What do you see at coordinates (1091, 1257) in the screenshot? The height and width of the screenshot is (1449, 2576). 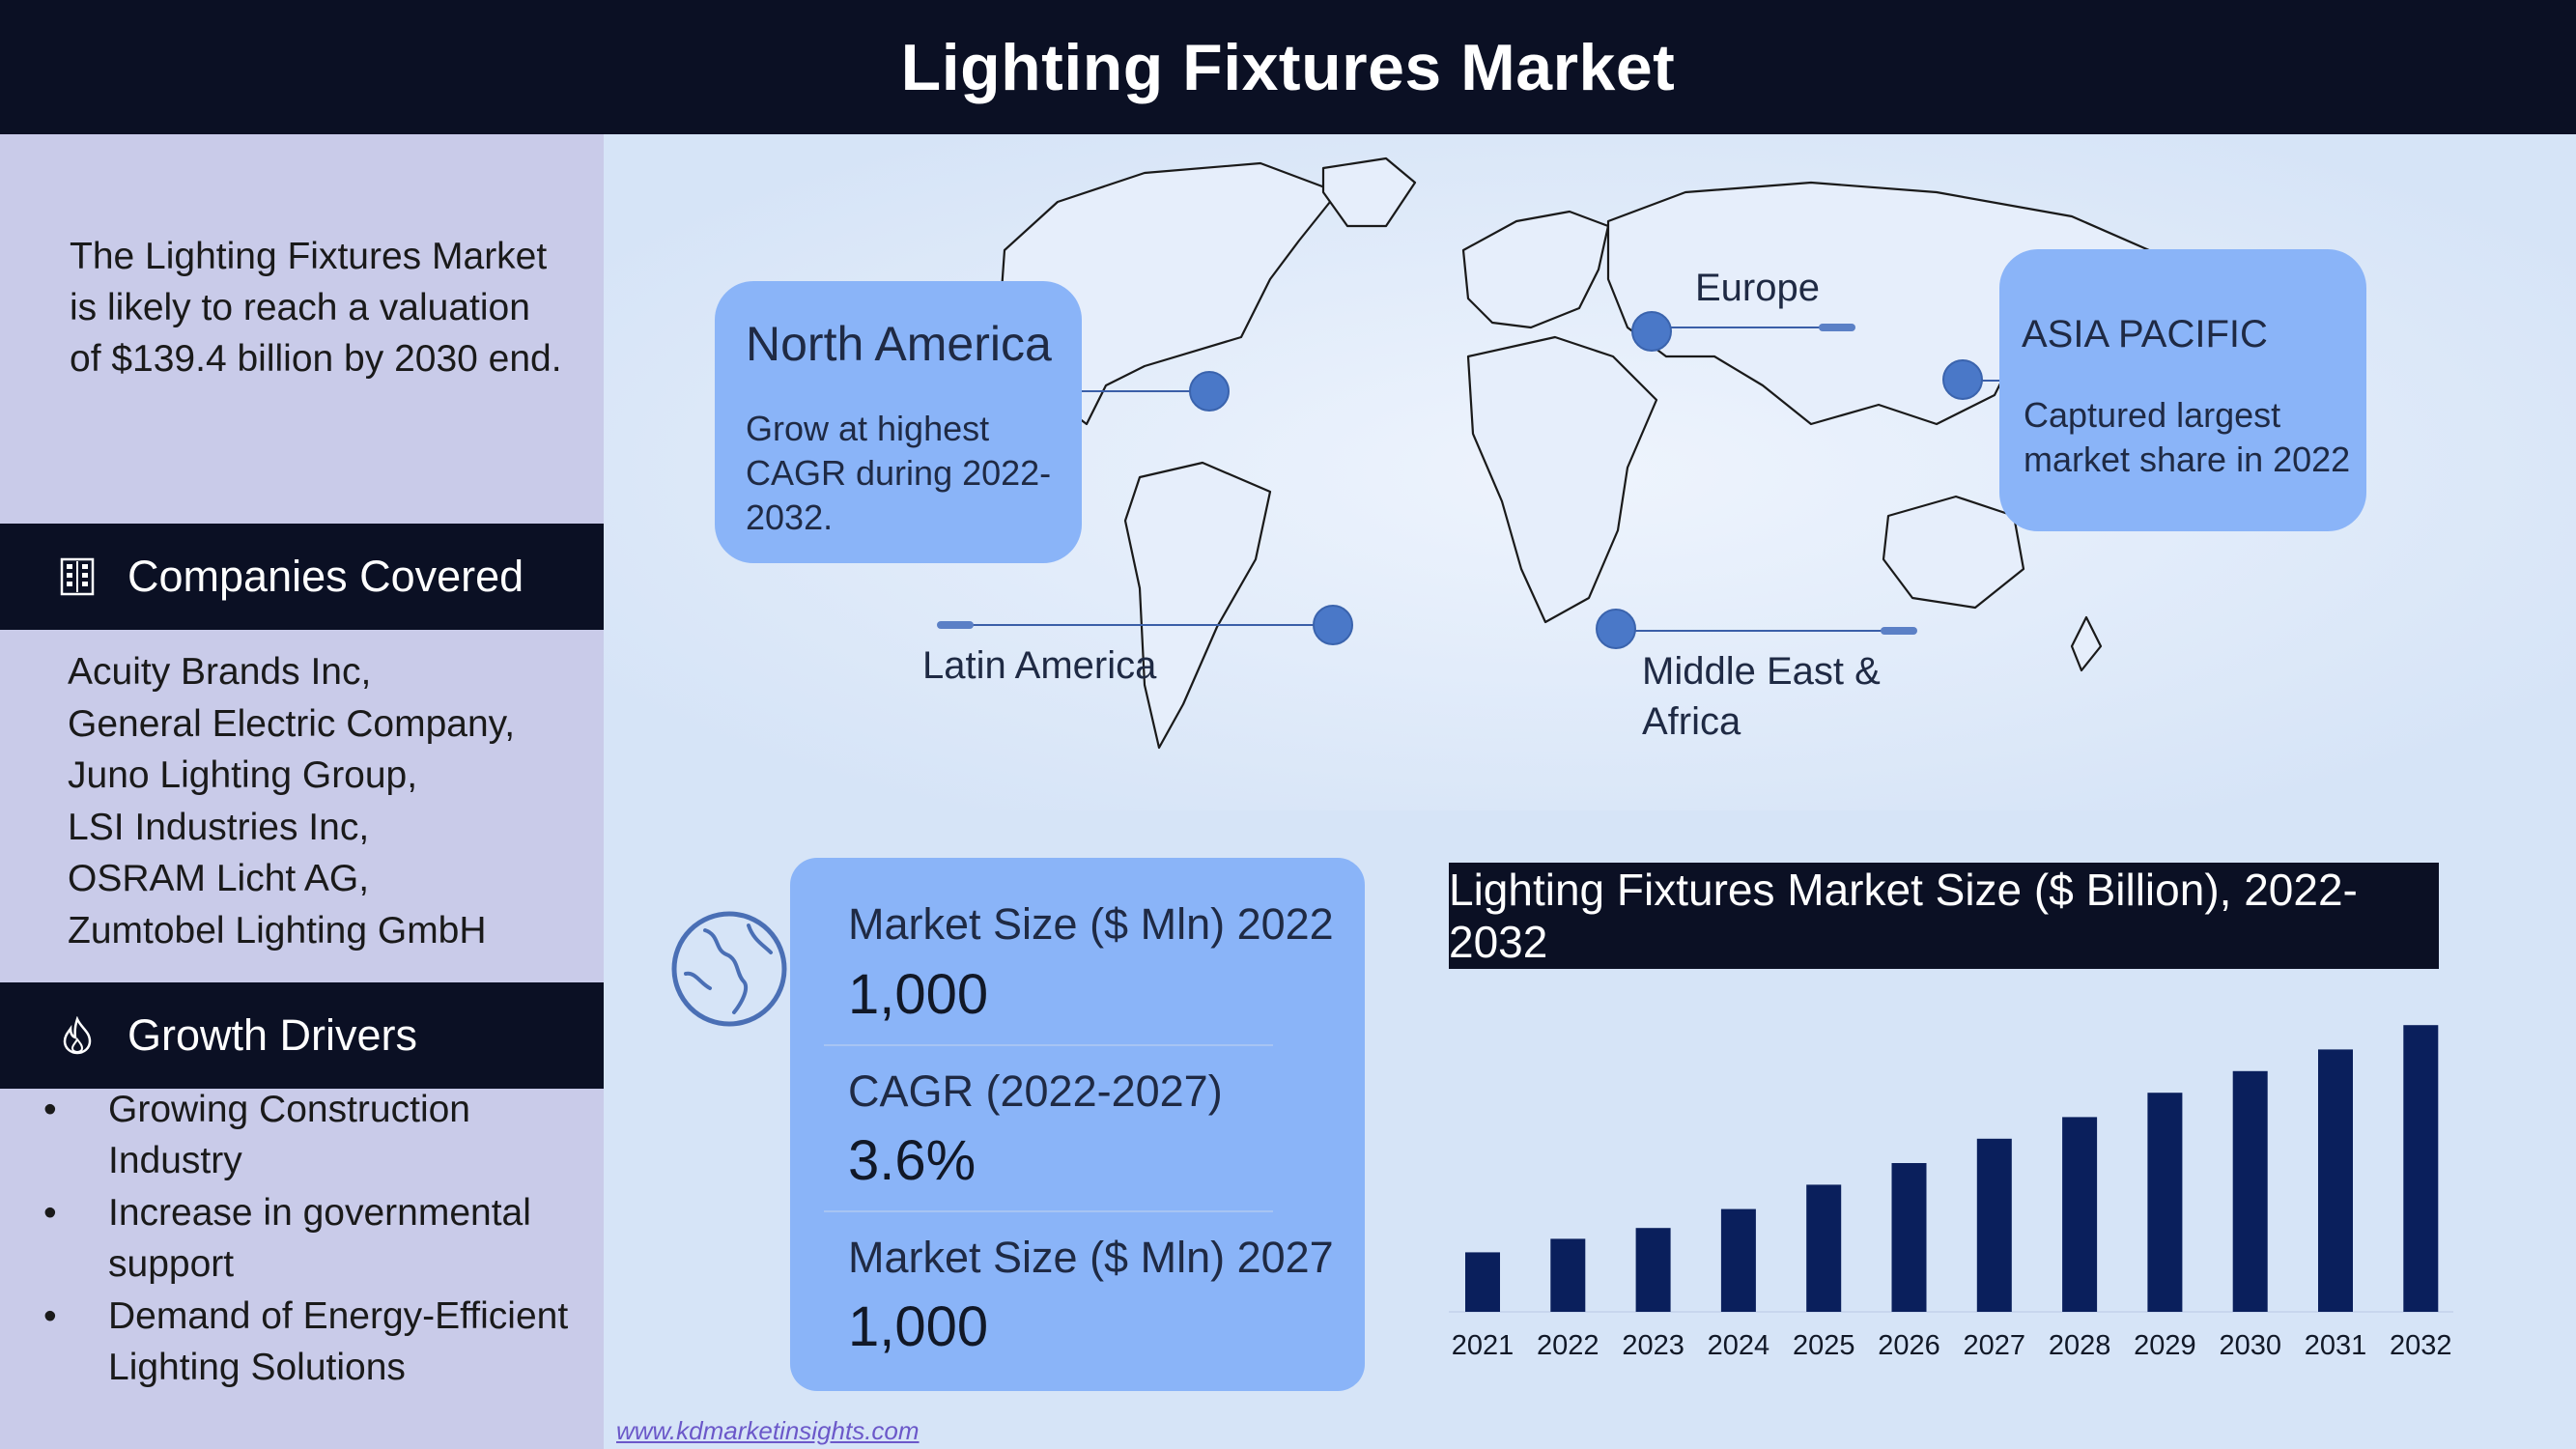 I see `stat-label: Market Size ($ Mln) 2027` at bounding box center [1091, 1257].